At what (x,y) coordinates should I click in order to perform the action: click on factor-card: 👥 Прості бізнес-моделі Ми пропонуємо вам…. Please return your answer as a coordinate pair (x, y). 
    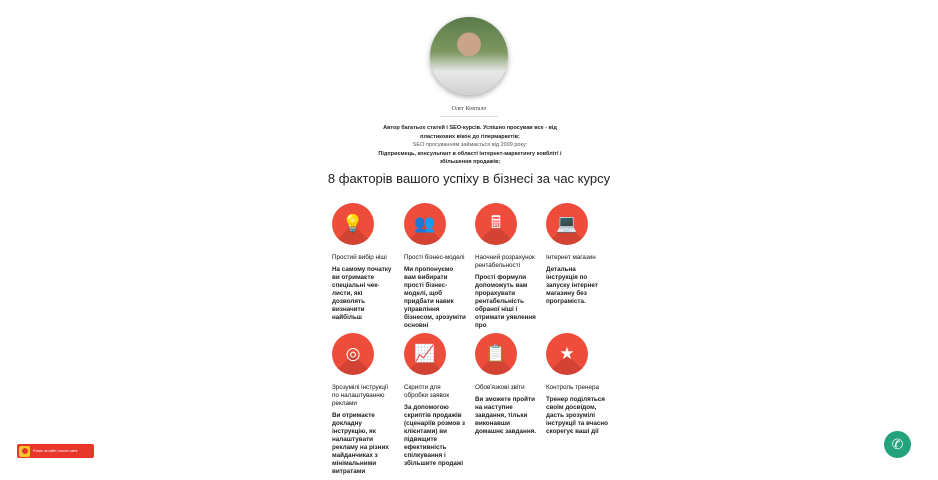
    Looking at the image, I should click on (435, 266).